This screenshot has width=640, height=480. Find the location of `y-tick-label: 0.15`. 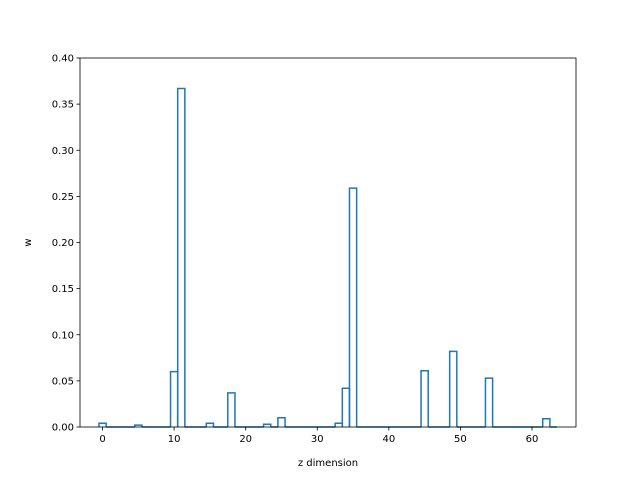

y-tick-label: 0.15 is located at coordinates (63, 289).